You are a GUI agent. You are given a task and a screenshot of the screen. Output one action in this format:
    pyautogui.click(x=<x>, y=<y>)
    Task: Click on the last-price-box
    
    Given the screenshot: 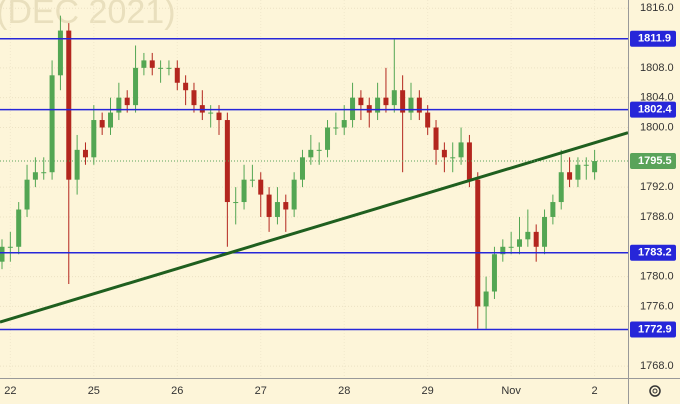 What is the action you would take?
    pyautogui.click(x=653, y=161)
    